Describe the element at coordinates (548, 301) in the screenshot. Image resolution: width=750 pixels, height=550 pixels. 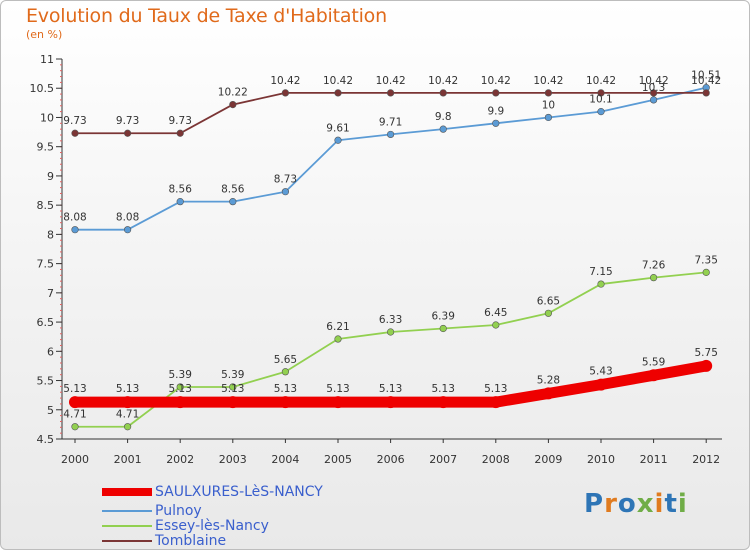
I see `data-label: 6.65` at that location.